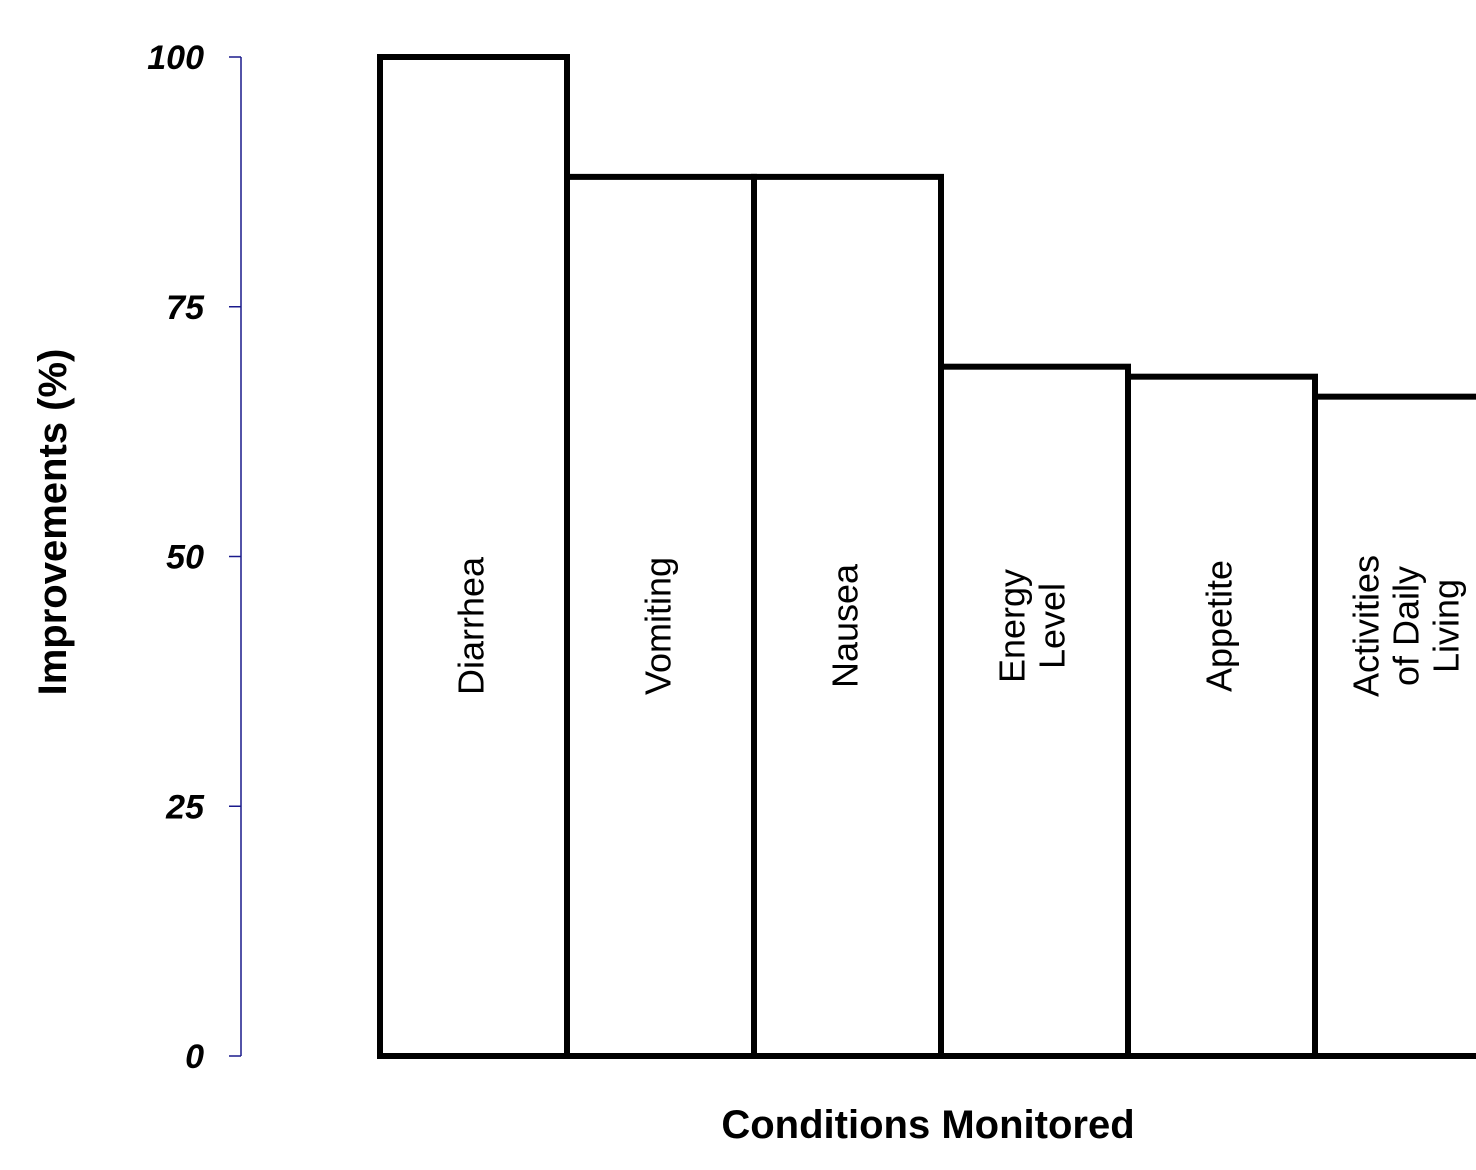 The width and height of the screenshot is (1476, 1170). I want to click on bar-label-line: Appetite, so click(1219, 626).